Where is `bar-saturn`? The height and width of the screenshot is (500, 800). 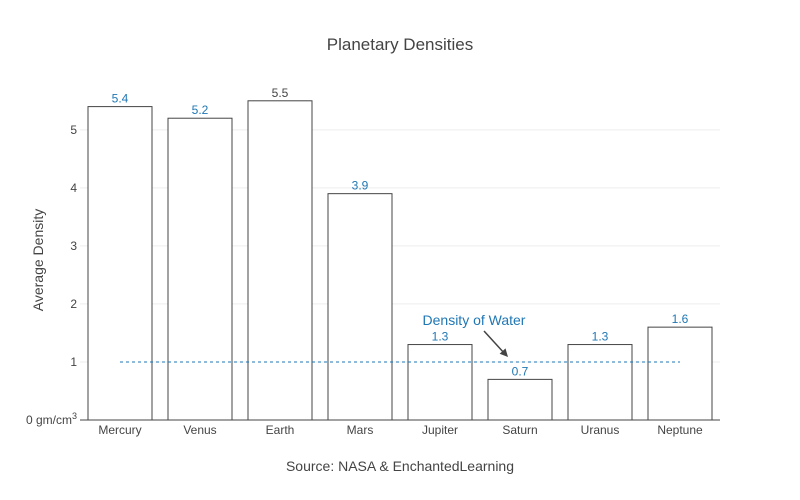
bar-saturn is located at coordinates (520, 399).